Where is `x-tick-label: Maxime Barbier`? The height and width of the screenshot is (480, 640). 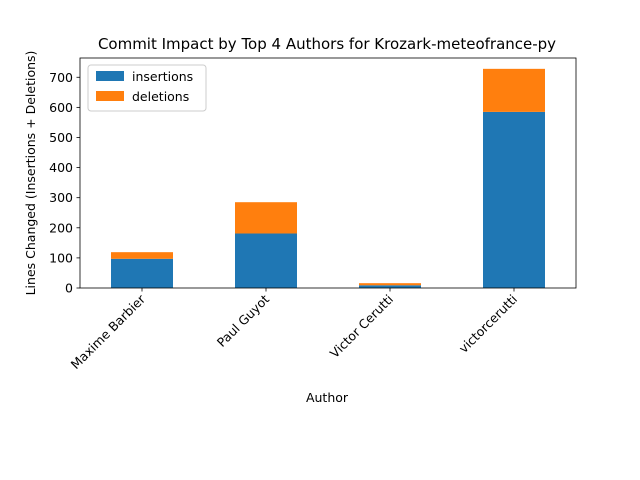 x-tick-label: Maxime Barbier is located at coordinates (108, 331).